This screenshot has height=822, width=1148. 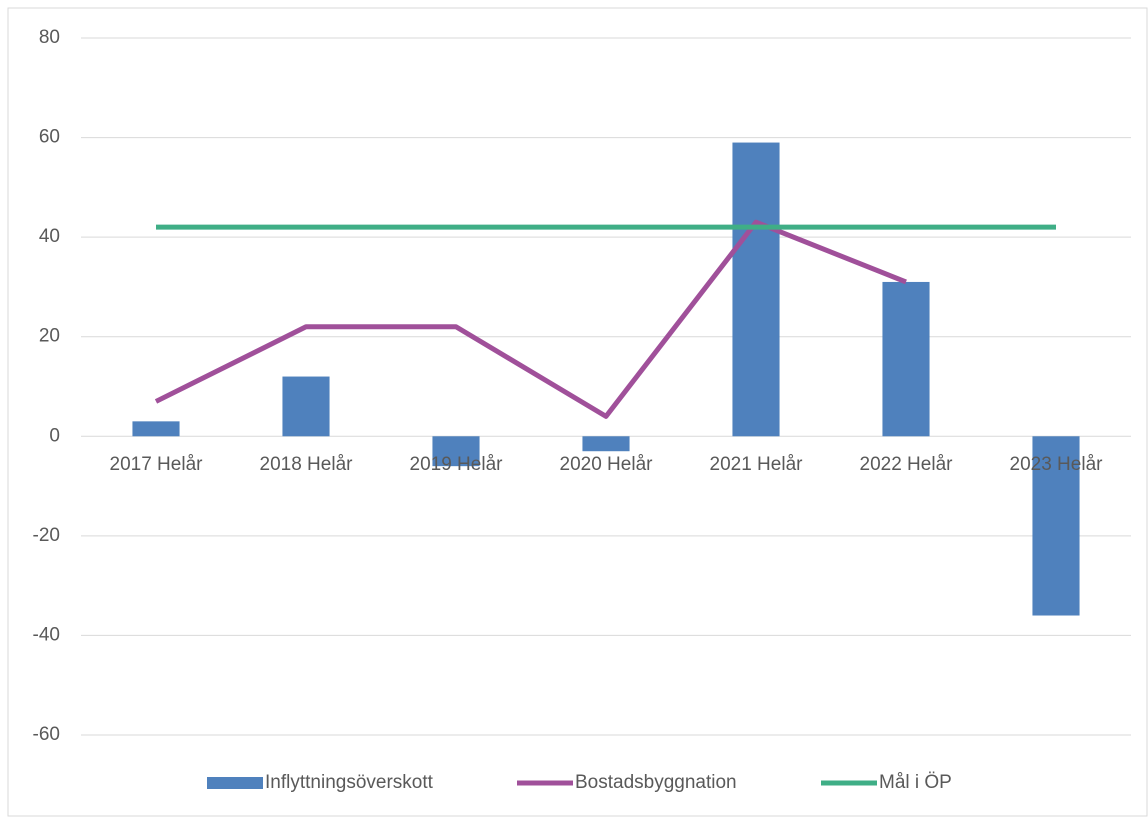 What do you see at coordinates (46, 535) in the screenshot?
I see `y-tick-label: -20` at bounding box center [46, 535].